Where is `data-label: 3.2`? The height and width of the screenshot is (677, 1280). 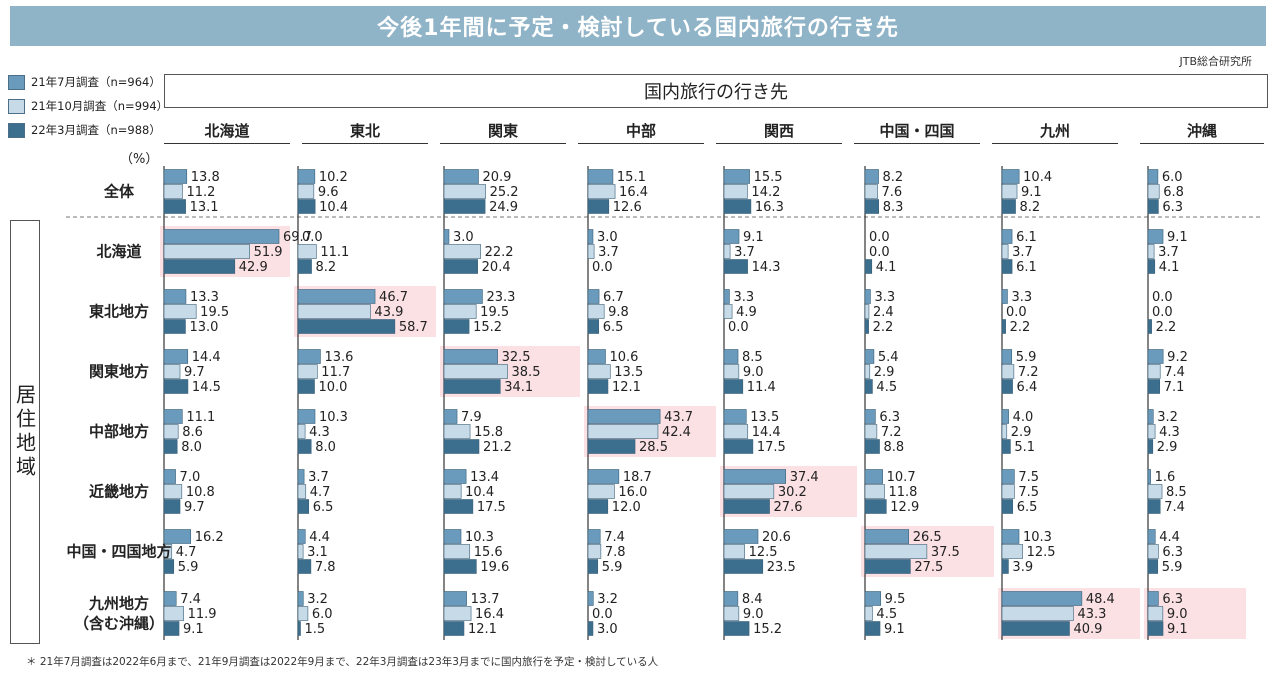 data-label: 3.2 is located at coordinates (607, 599).